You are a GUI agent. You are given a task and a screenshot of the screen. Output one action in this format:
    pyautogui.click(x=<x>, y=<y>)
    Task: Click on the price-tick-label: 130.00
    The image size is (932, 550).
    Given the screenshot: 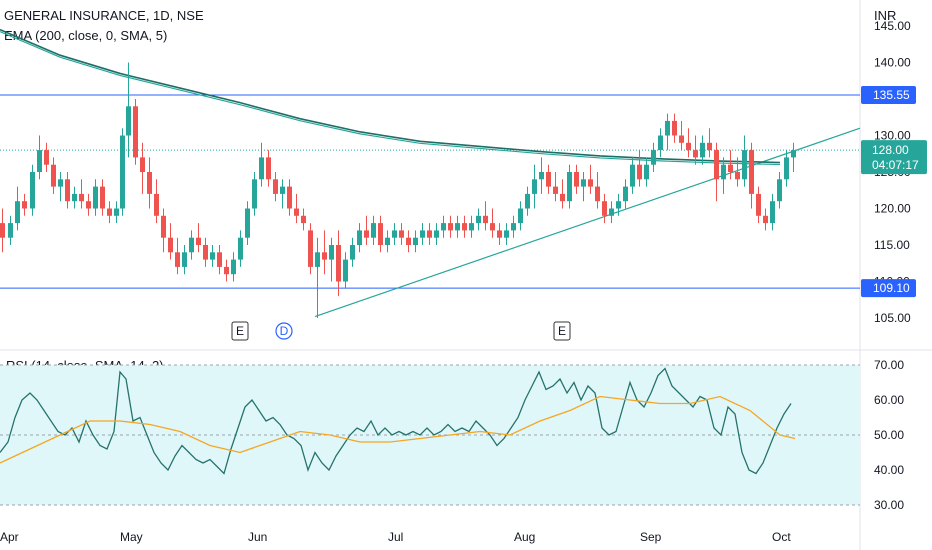 What is the action you would take?
    pyautogui.click(x=892, y=136)
    